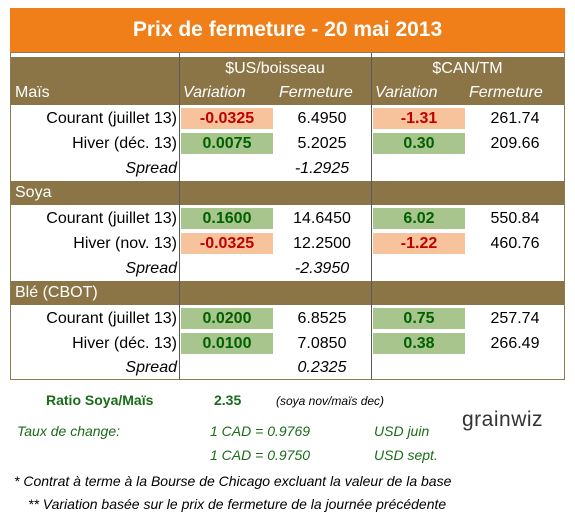  I want to click on table-title: Prix de fermeture - 20 mai 2013, so click(287, 30).